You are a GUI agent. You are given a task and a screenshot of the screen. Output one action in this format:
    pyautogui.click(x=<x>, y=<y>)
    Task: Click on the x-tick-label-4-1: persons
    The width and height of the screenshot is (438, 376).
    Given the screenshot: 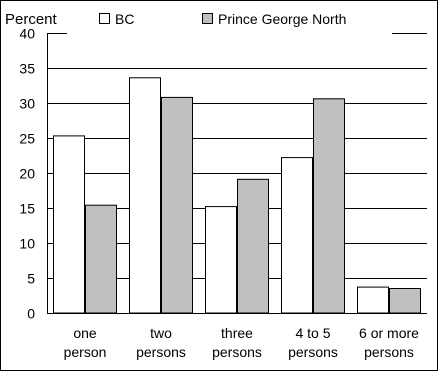 What is the action you would take?
    pyautogui.click(x=389, y=352)
    